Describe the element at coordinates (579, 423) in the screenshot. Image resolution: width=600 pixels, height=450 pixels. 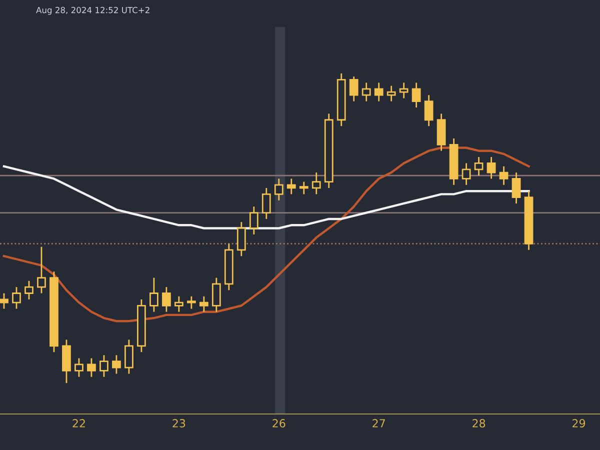
I see `x-tick-label: 29` at that location.